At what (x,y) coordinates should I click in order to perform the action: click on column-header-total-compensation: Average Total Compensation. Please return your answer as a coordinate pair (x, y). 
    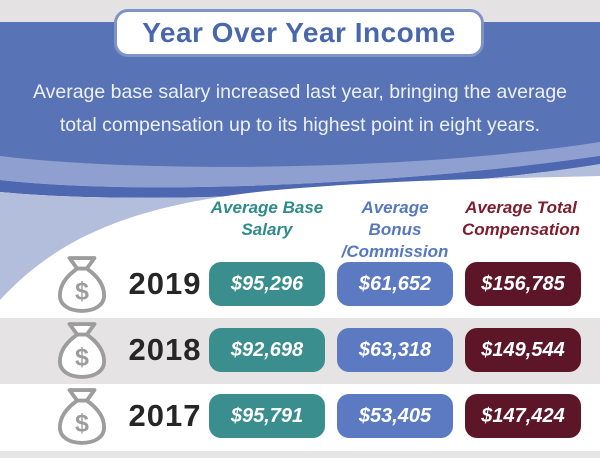
    Looking at the image, I should click on (521, 219).